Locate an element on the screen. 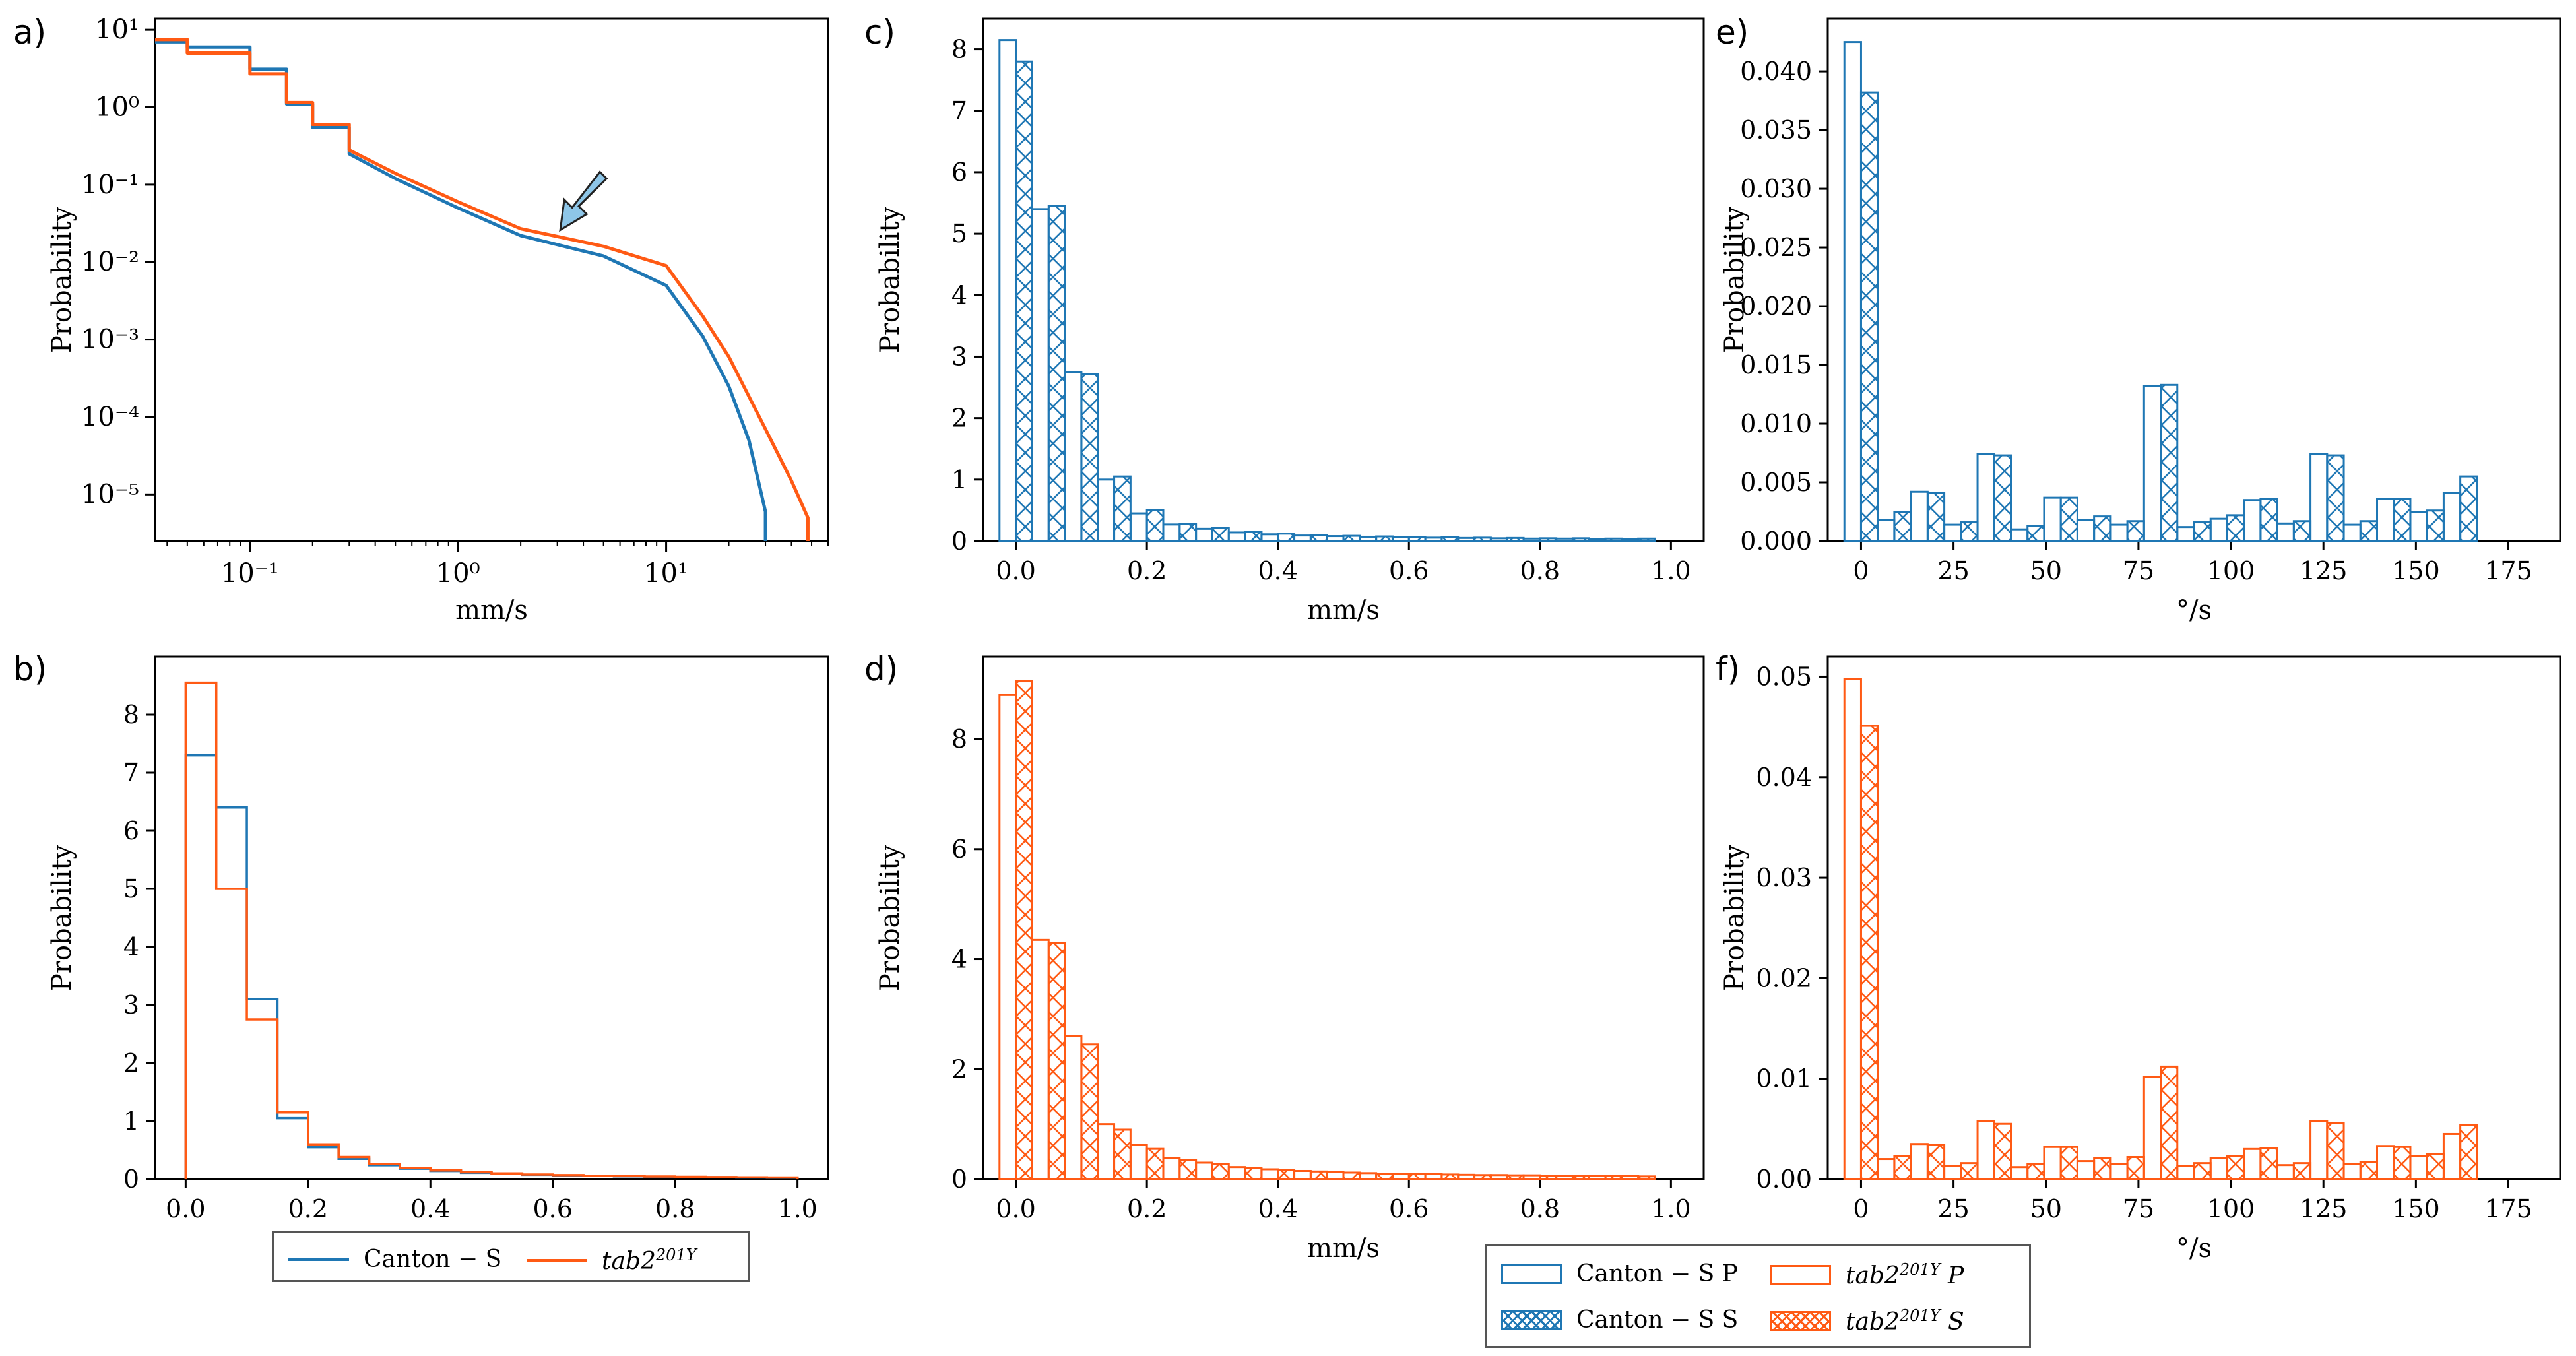  axes-frame-e is located at coordinates (2193, 279).